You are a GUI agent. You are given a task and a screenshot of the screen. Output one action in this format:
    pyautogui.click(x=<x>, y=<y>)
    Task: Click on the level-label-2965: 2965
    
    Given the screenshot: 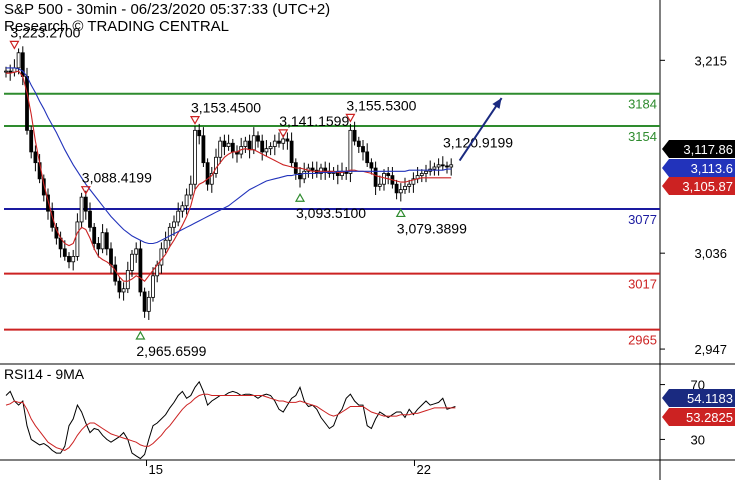 What is the action you would take?
    pyautogui.click(x=642, y=340)
    